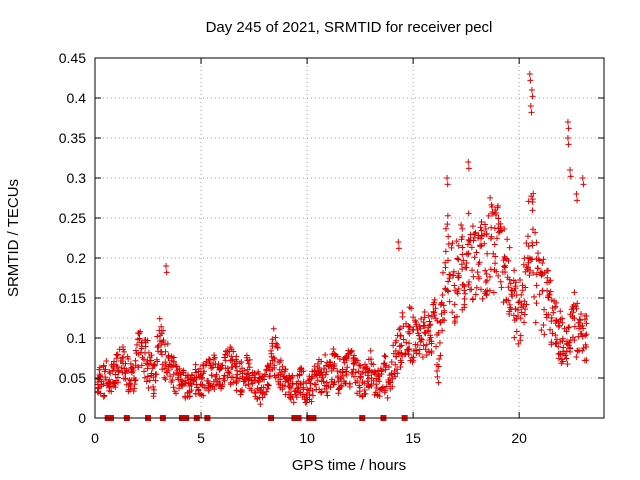  Describe the element at coordinates (72, 218) in the screenshot. I see `y-tick-label: 0.25` at that location.